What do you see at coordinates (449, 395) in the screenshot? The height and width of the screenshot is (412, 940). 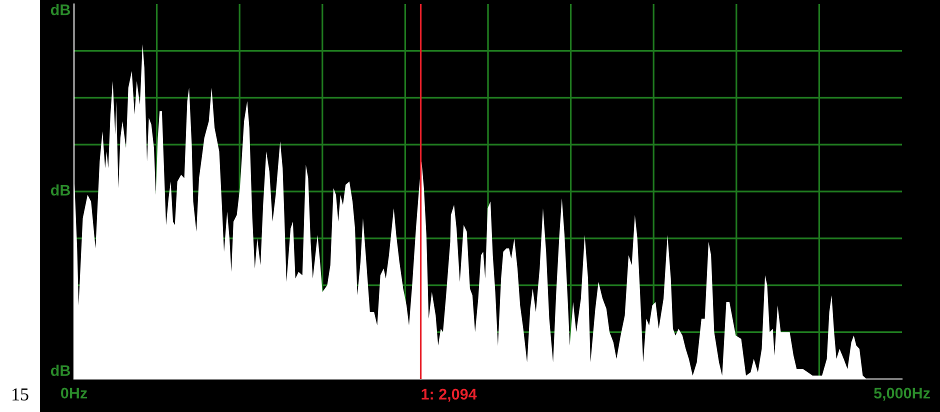 I see `ref-line-label: 1: 2,094` at bounding box center [449, 395].